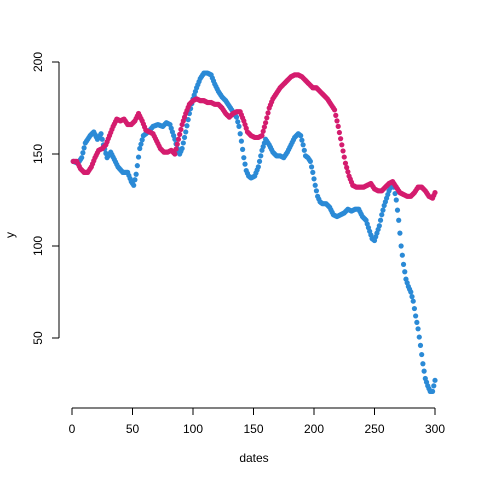  Describe the element at coordinates (38, 338) in the screenshot. I see `y-tick-label: 50` at that location.